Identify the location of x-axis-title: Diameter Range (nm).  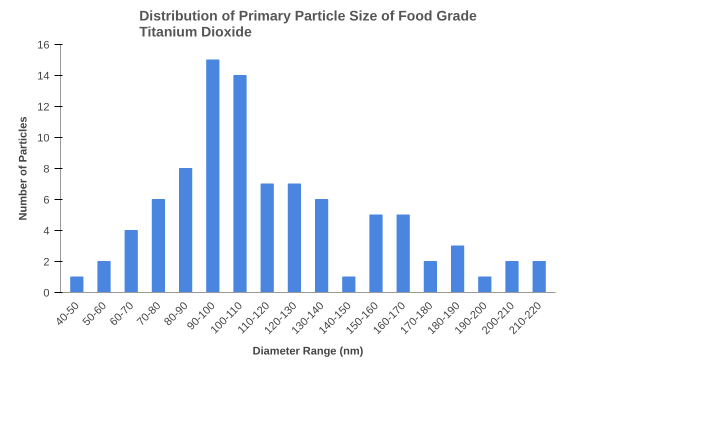
(308, 352).